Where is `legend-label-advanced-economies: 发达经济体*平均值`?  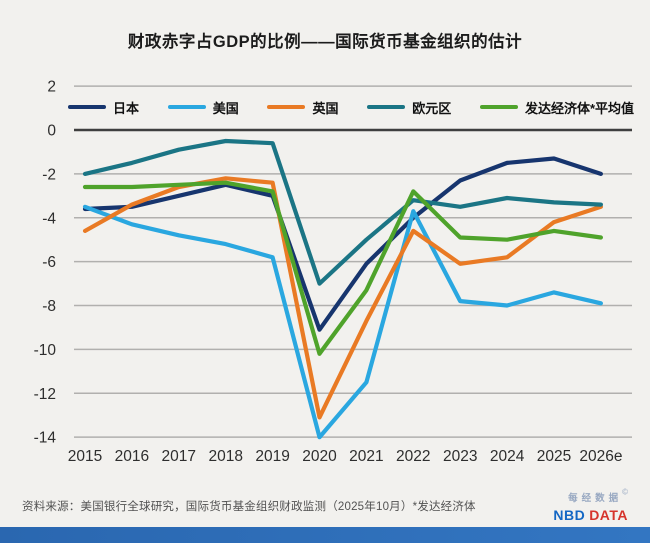
legend-label-advanced-economies: 发达经济体*平均值 is located at coordinates (579, 108).